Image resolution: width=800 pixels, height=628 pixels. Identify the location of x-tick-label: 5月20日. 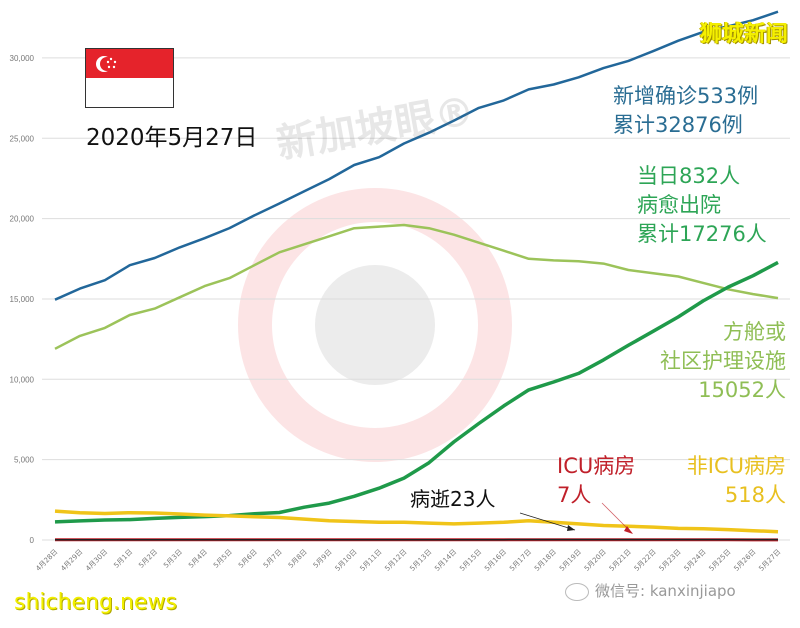
(595, 560).